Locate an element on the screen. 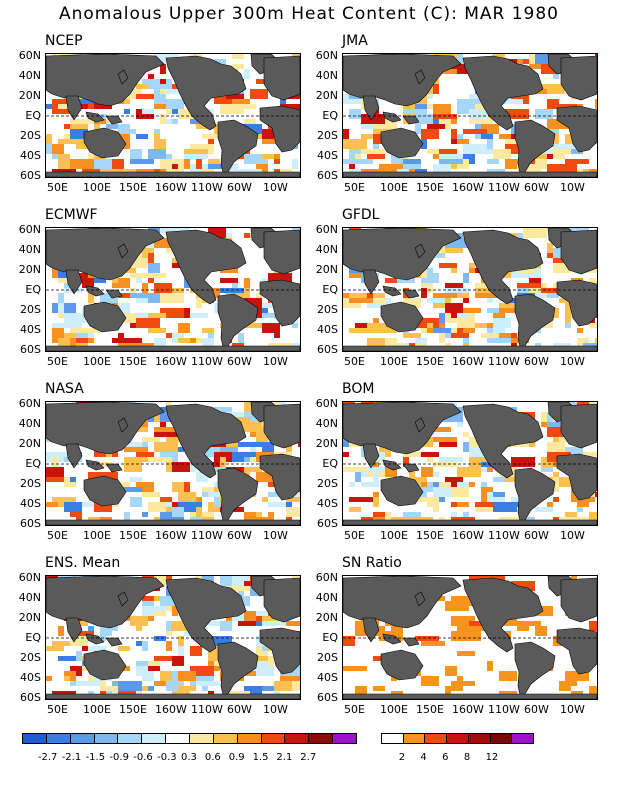  sn-colorbar is located at coordinates (457, 739).